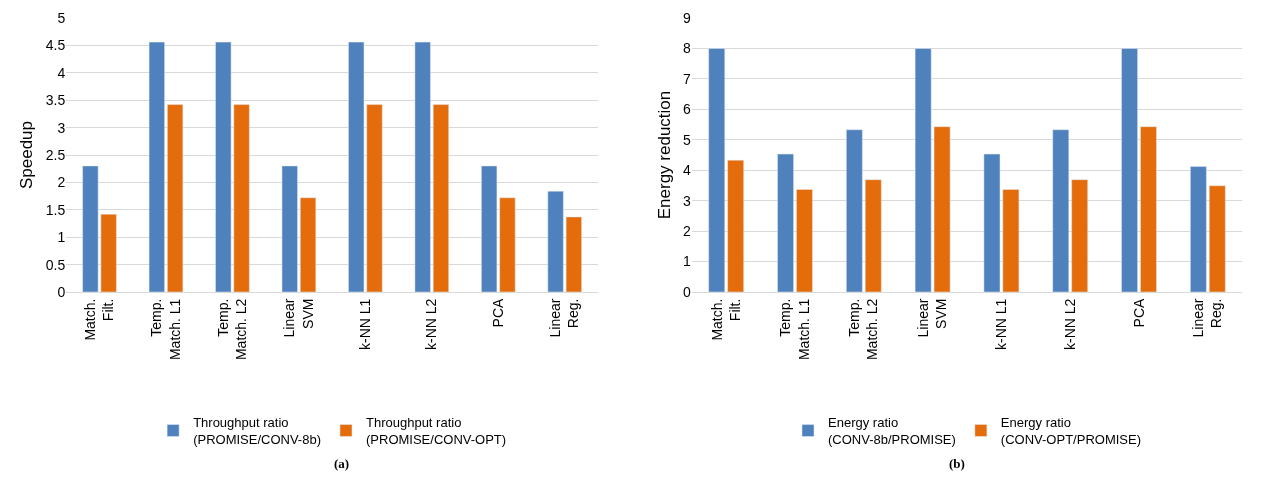  I want to click on y-tick-label: 8, so click(687, 48).